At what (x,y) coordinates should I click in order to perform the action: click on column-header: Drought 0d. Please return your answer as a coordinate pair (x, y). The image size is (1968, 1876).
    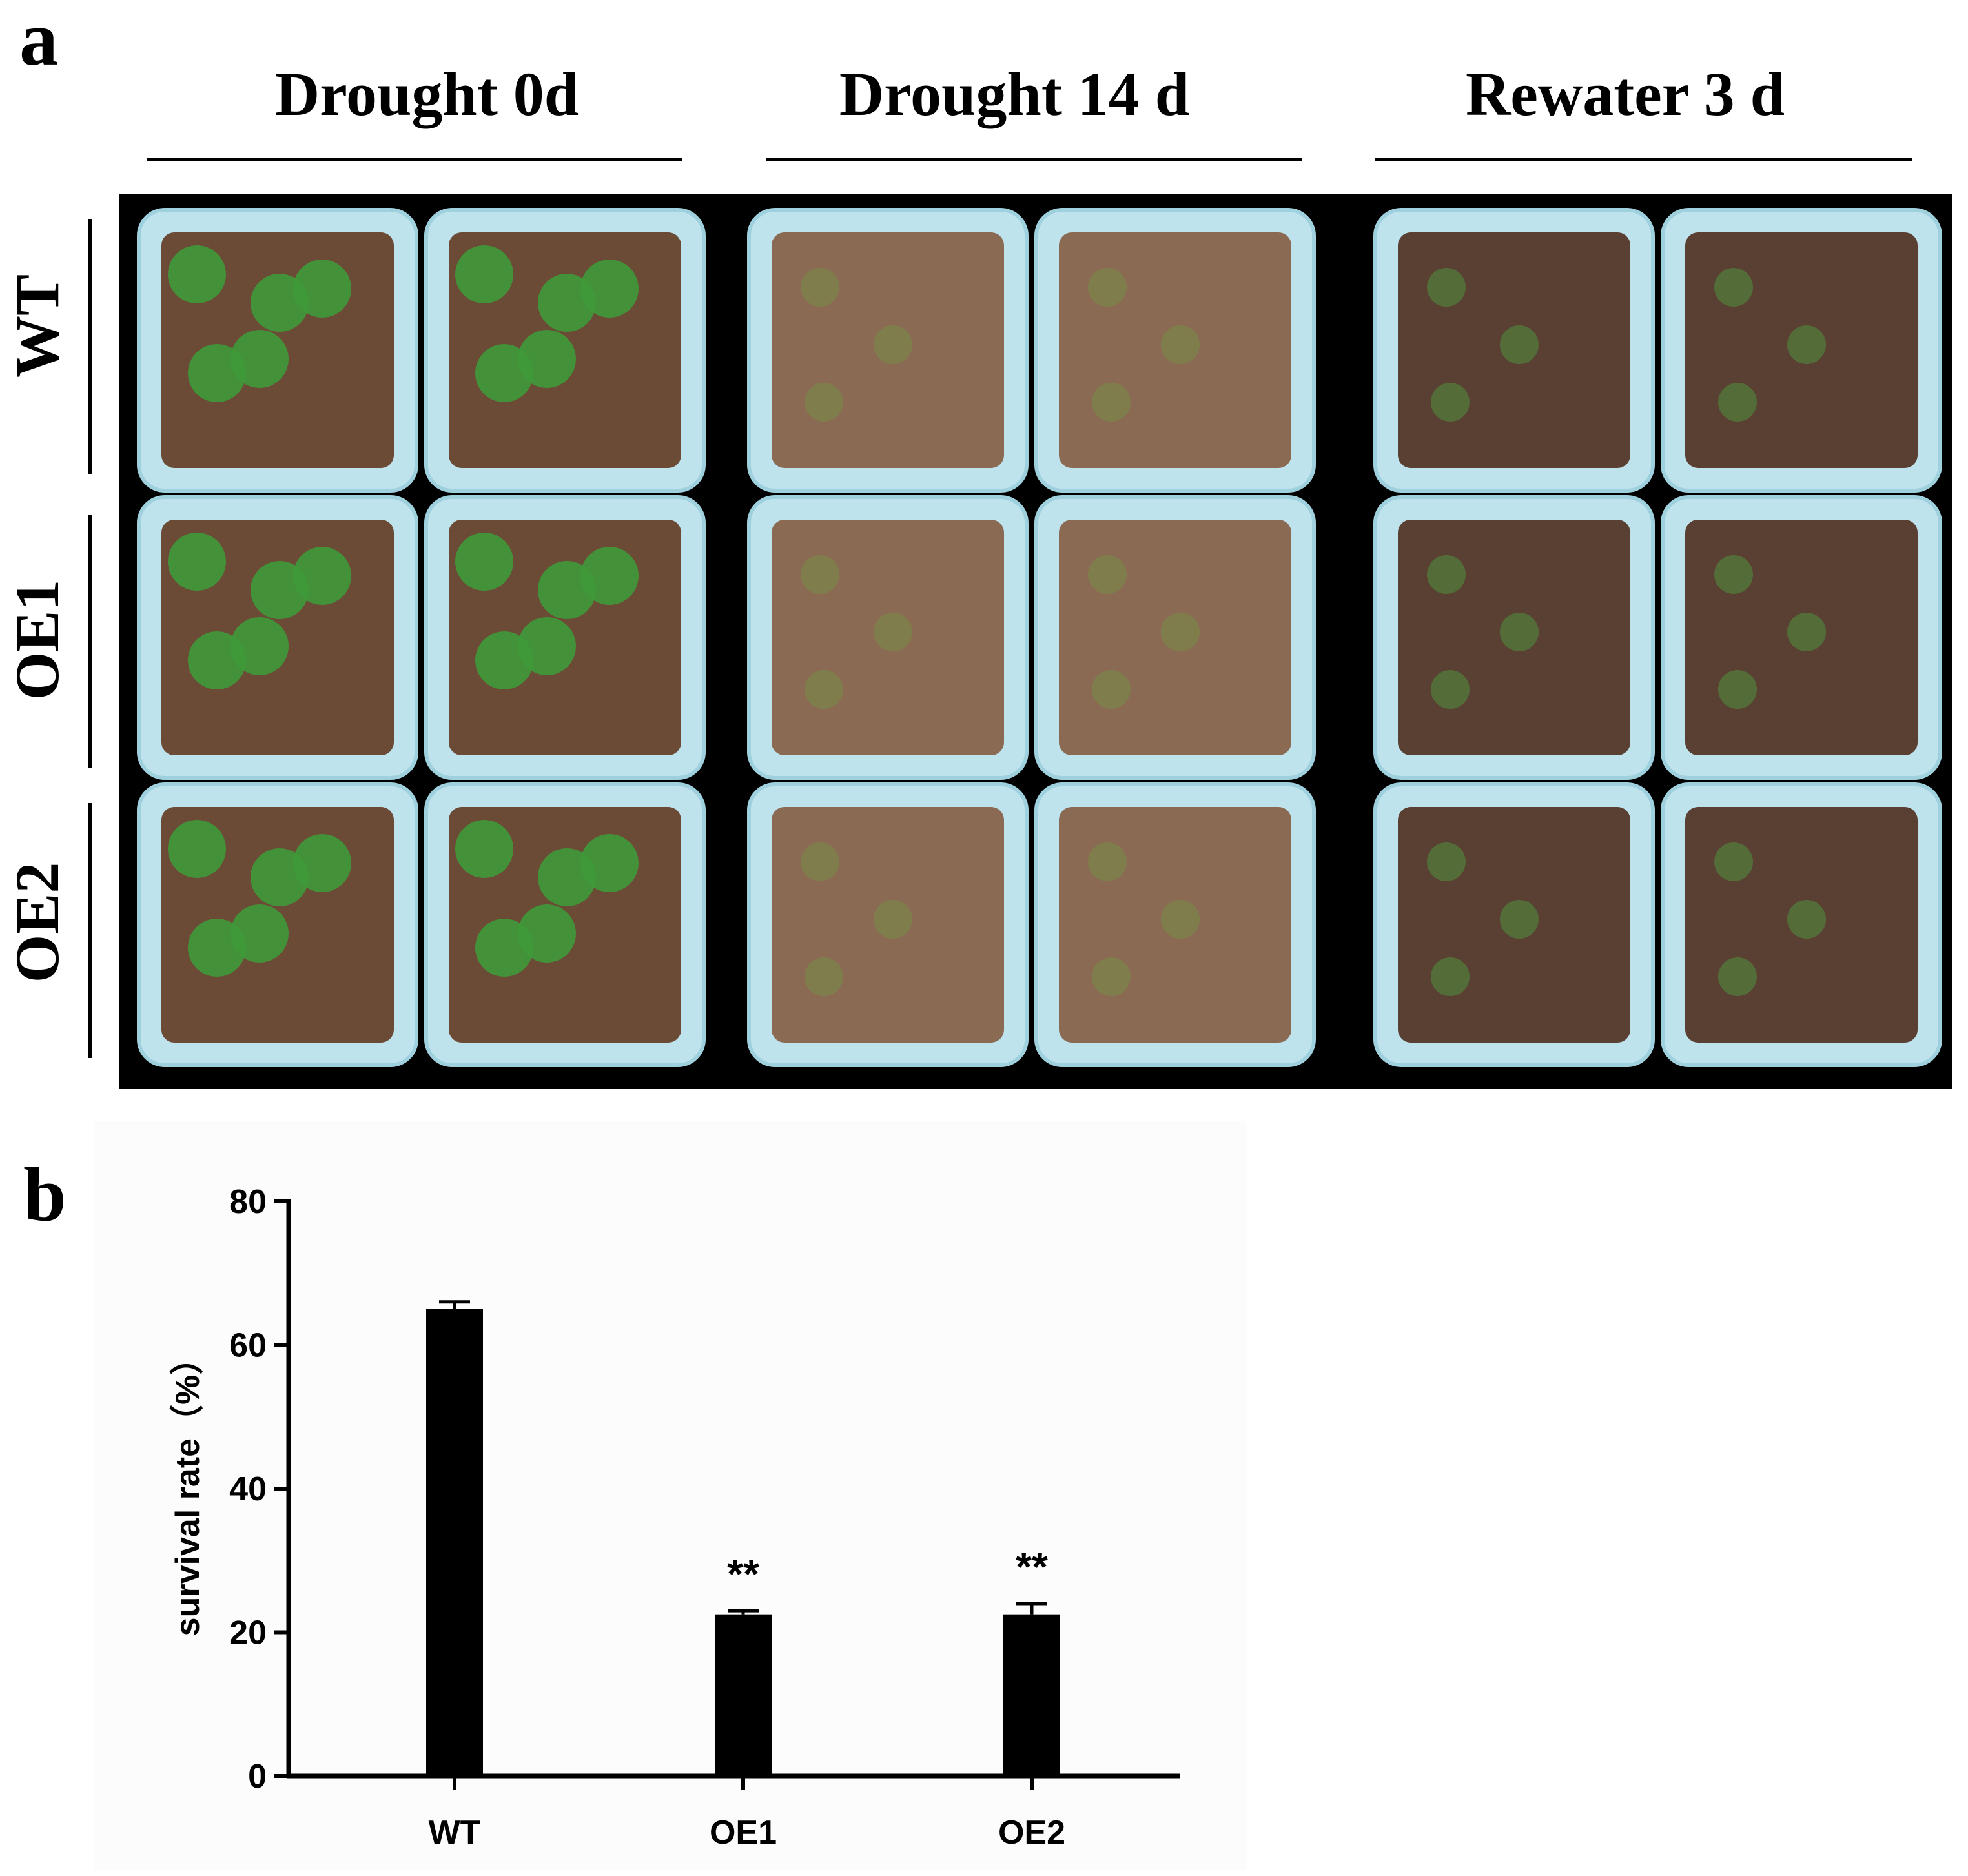
    Looking at the image, I should click on (427, 93).